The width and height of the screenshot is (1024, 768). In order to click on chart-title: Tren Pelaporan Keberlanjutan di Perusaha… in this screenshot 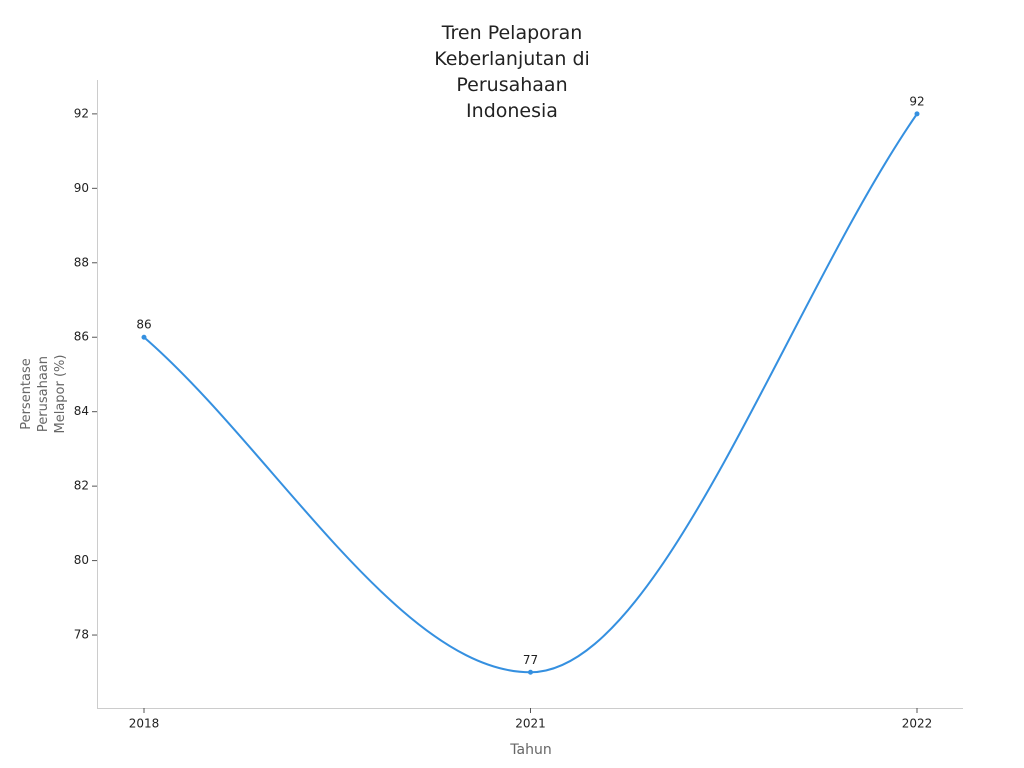, I will do `click(512, 72)`.